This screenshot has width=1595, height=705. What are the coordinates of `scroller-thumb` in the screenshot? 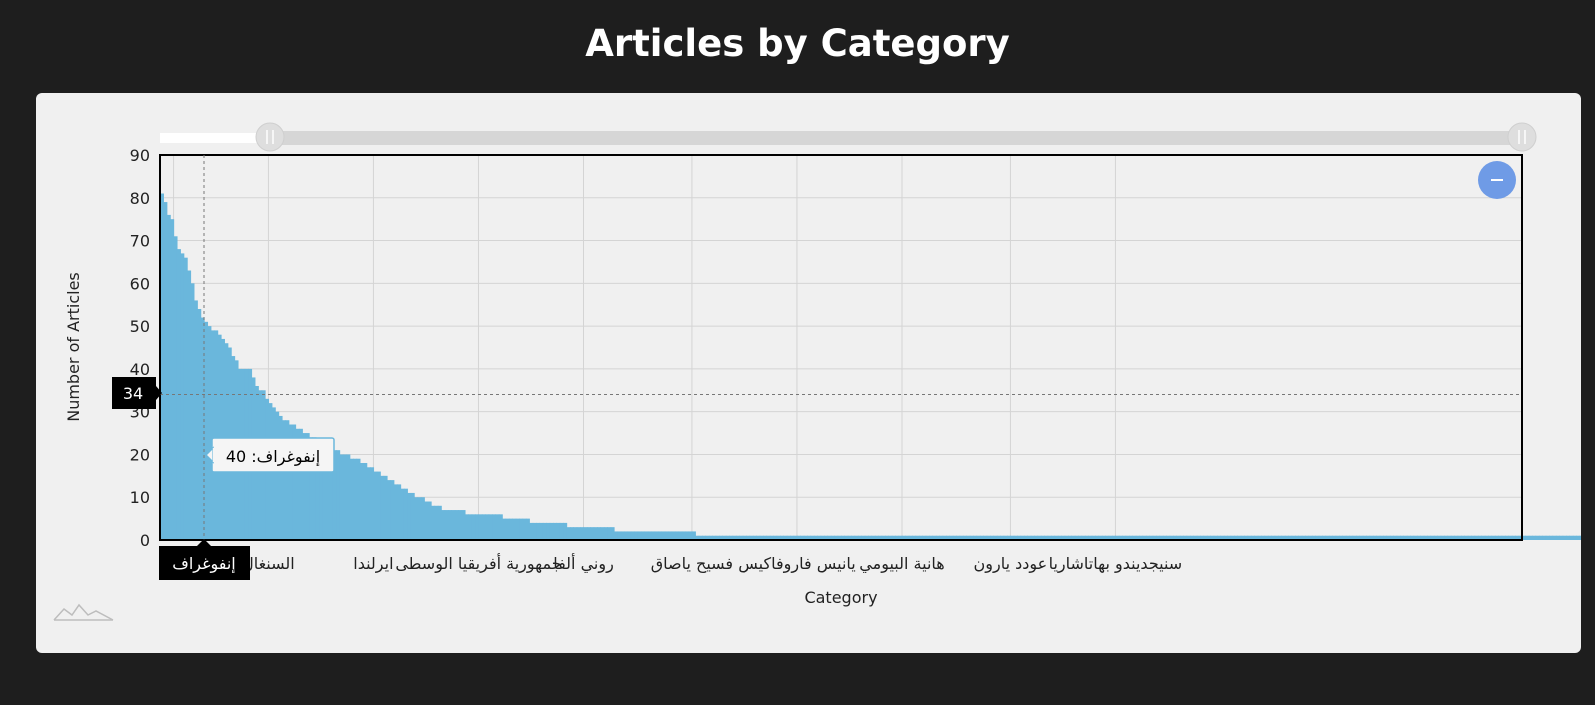 It's located at (895, 138).